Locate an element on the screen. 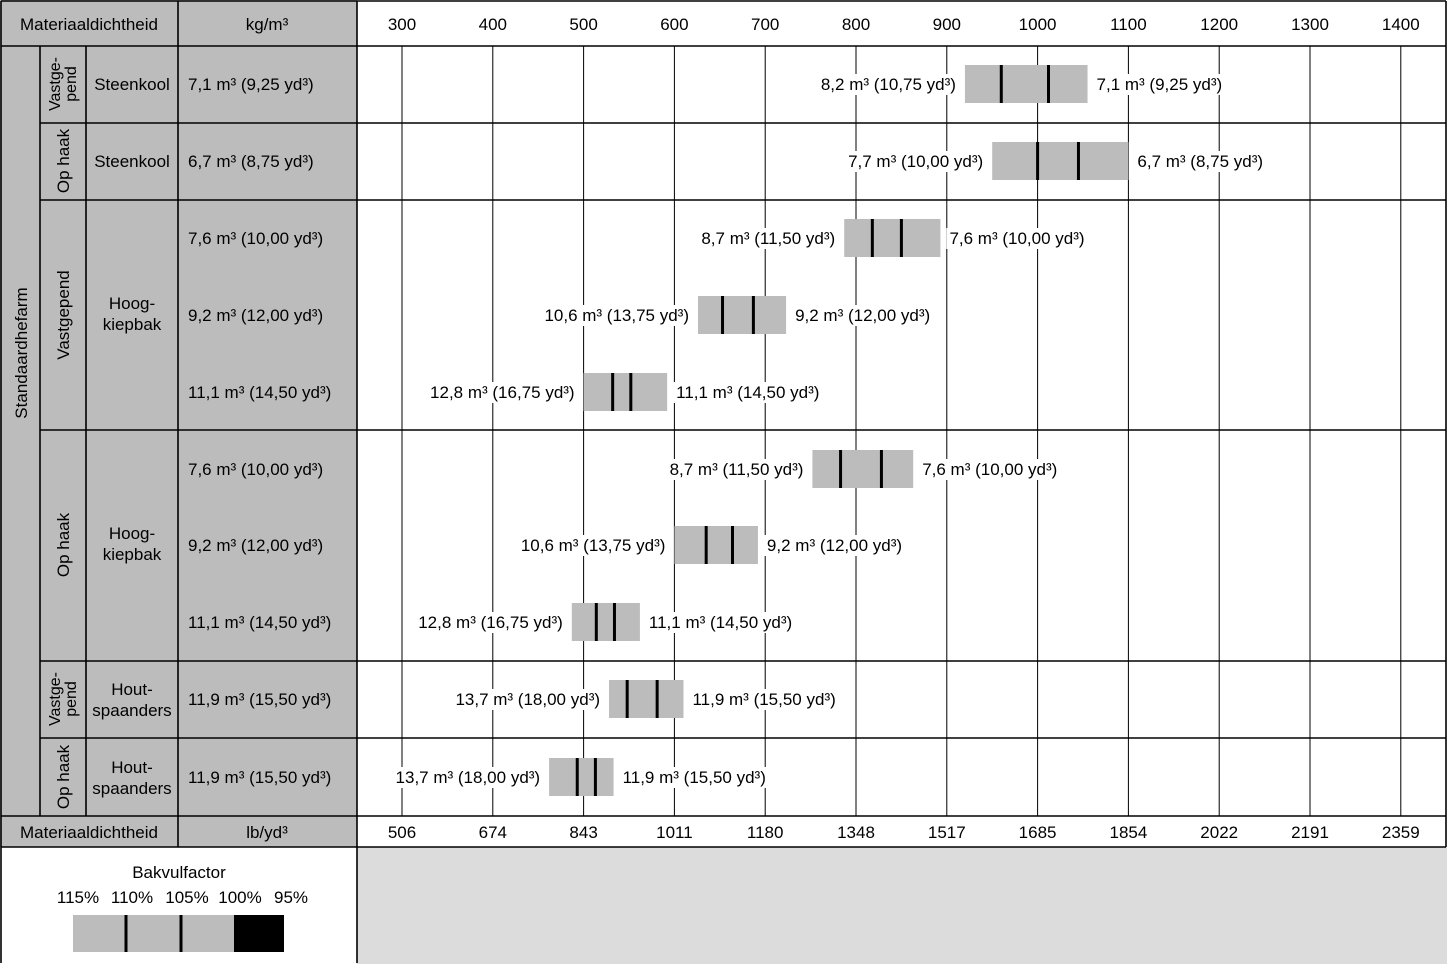 This screenshot has width=1447, height=964. material-label-high-dump-hook-line2: kiepbak is located at coordinates (132, 554).